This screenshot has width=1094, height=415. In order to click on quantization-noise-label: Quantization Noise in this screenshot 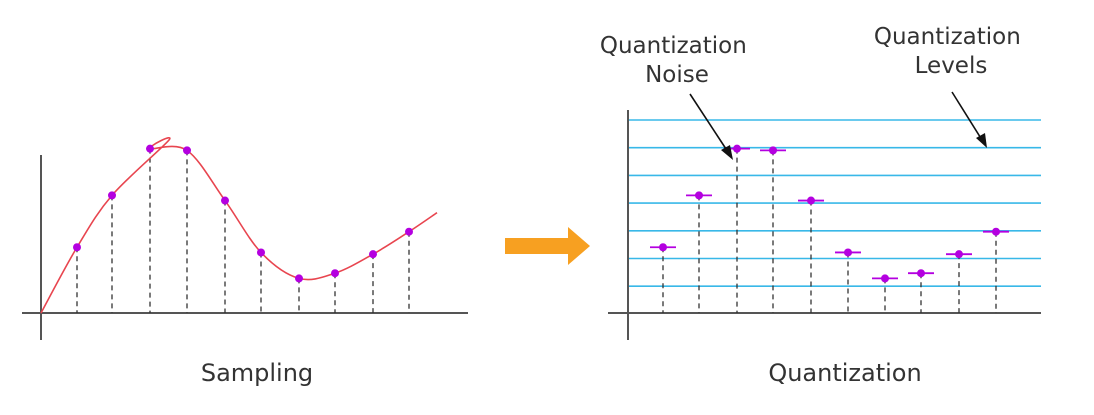, I will do `click(677, 60)`.